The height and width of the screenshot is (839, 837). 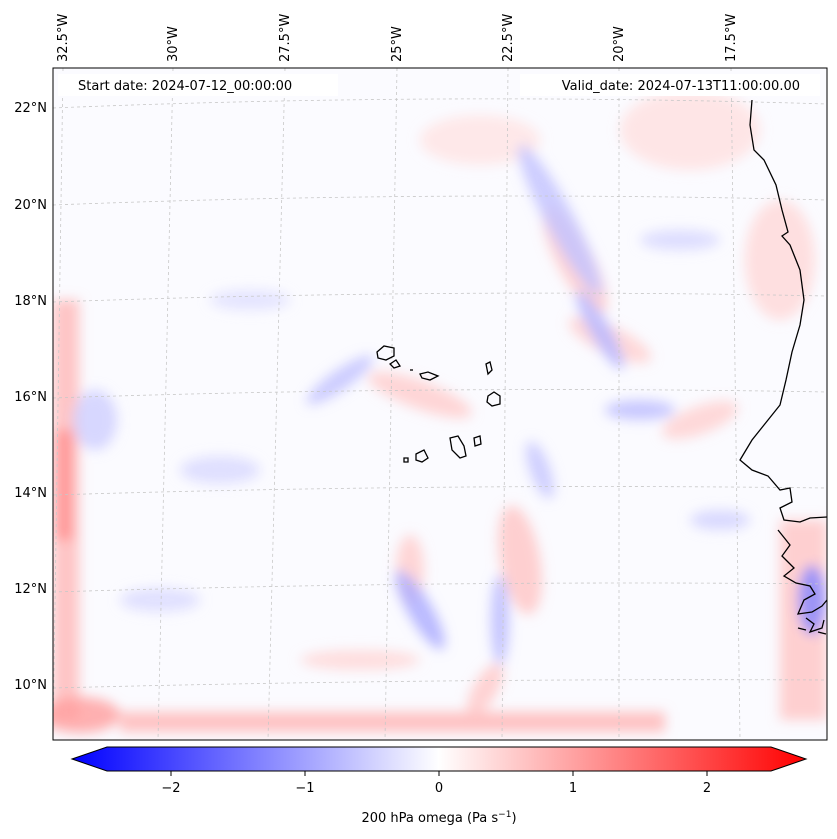 I want to click on start-date-label: Start date: 2024-07-12_00:00:00, so click(x=185, y=86).